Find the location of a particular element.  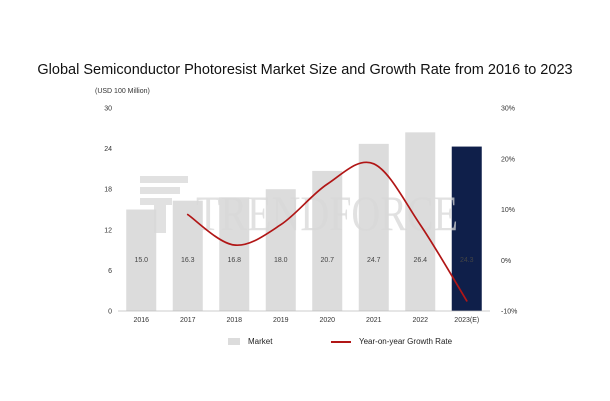

legend-item-growth-rate: Year-on-year Growth Rate is located at coordinates (391, 341).